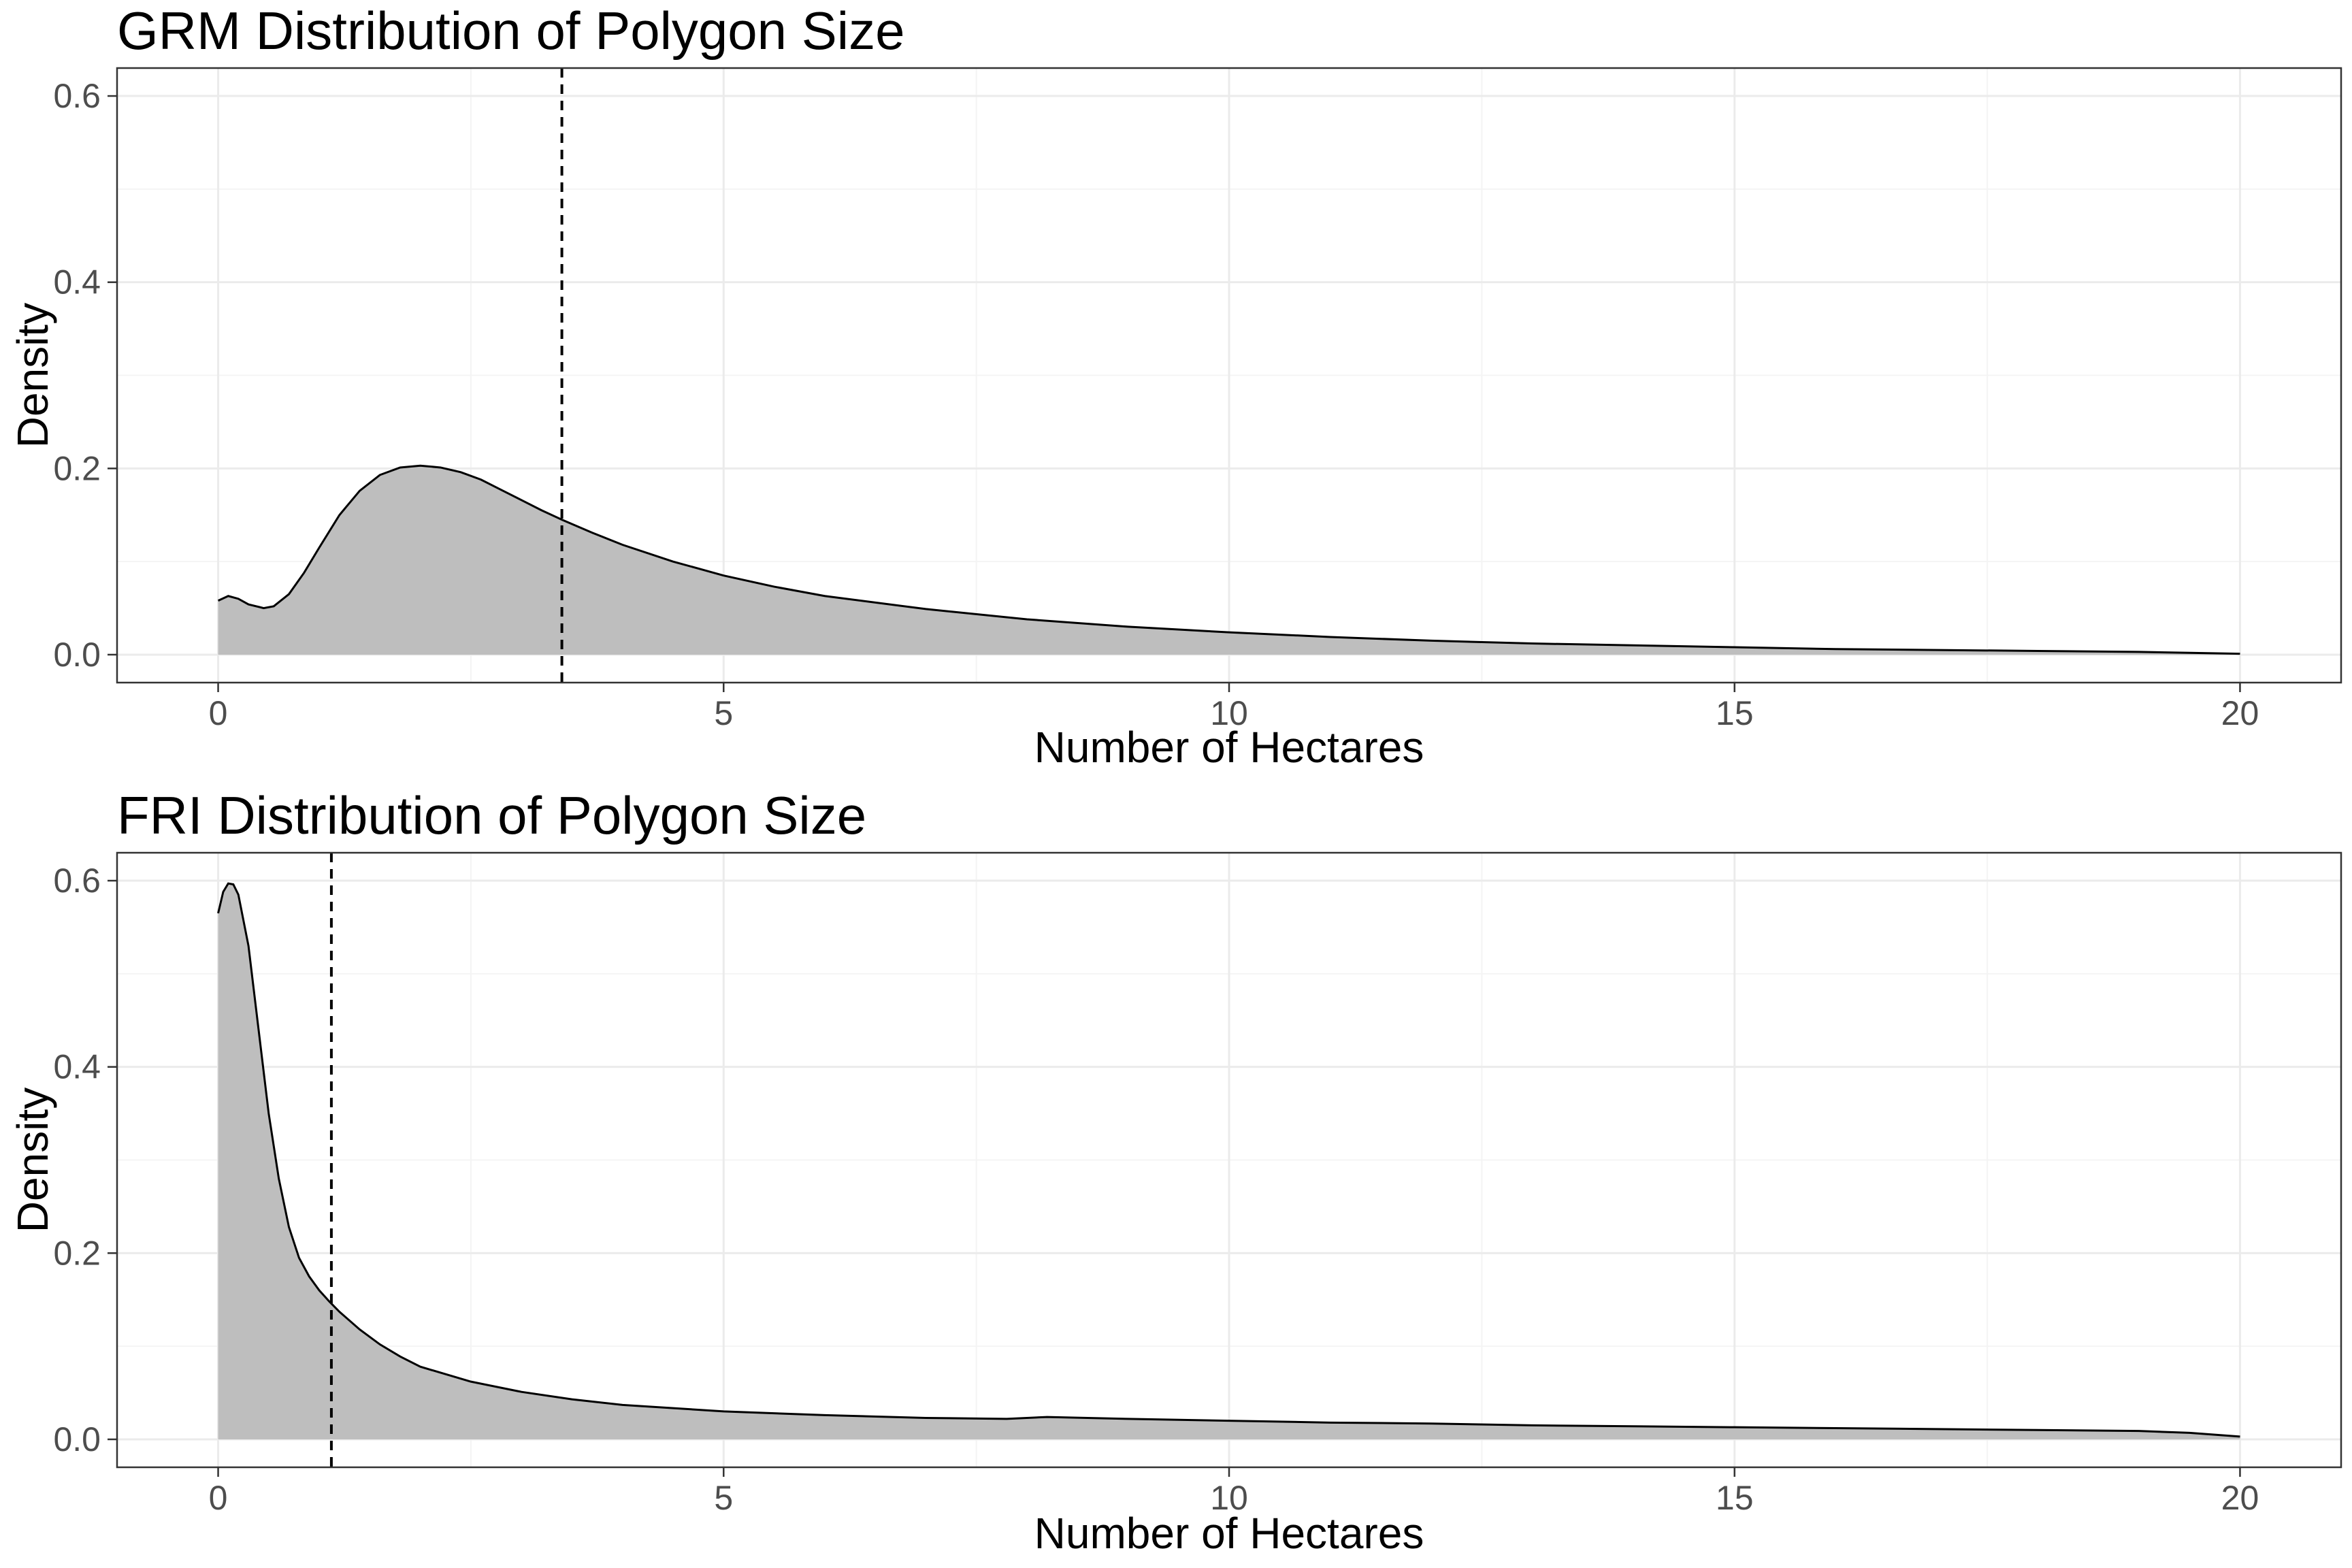  I want to click on density-area, so click(1229, 561).